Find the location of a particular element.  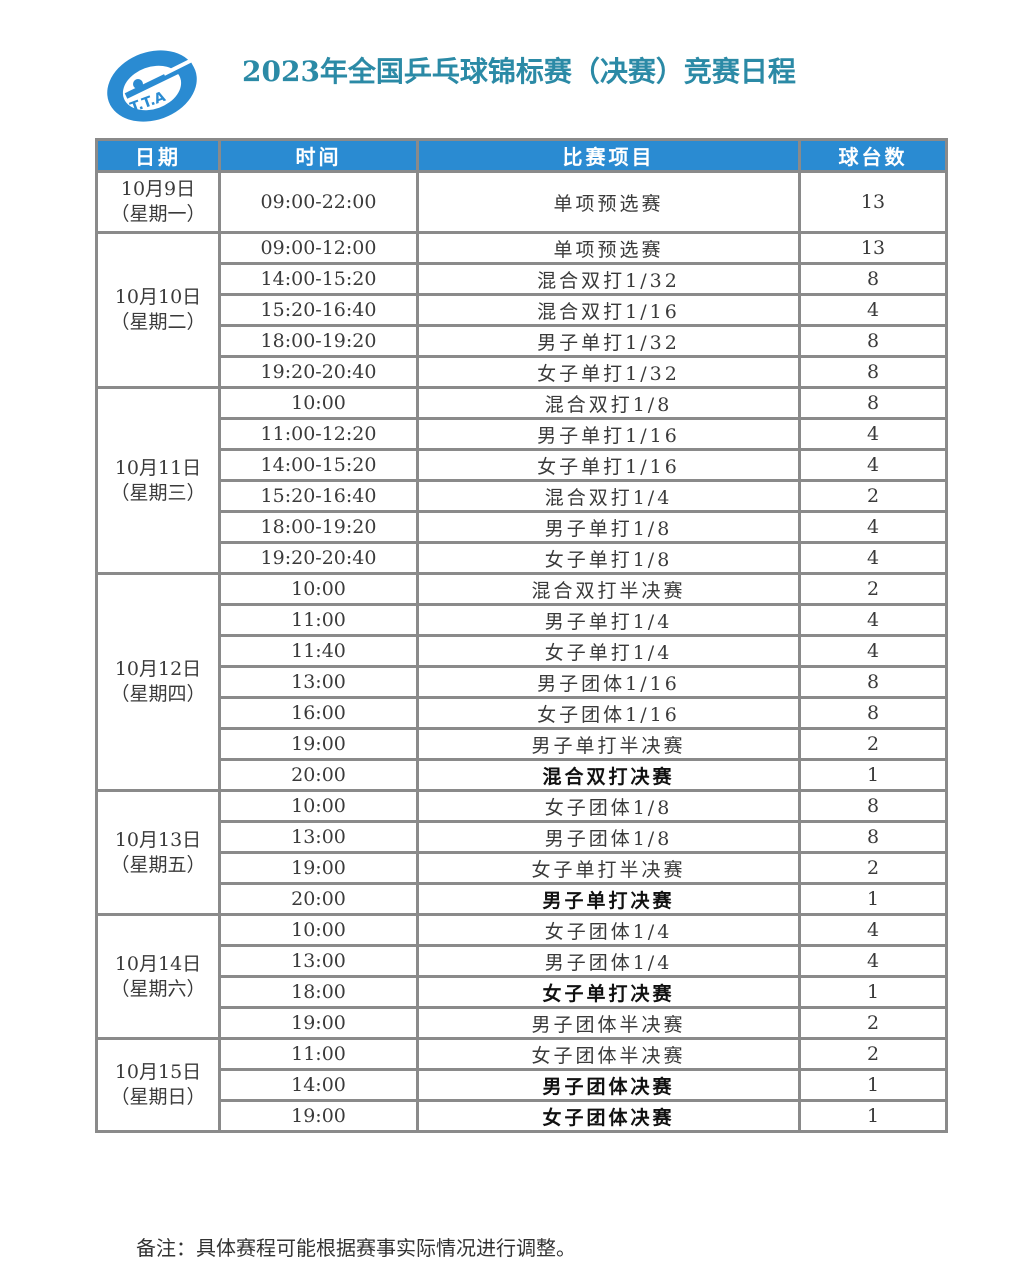

table-row: 10月13日 （星期五） 10:00 女子团体1/8 8 is located at coordinates (521, 852).